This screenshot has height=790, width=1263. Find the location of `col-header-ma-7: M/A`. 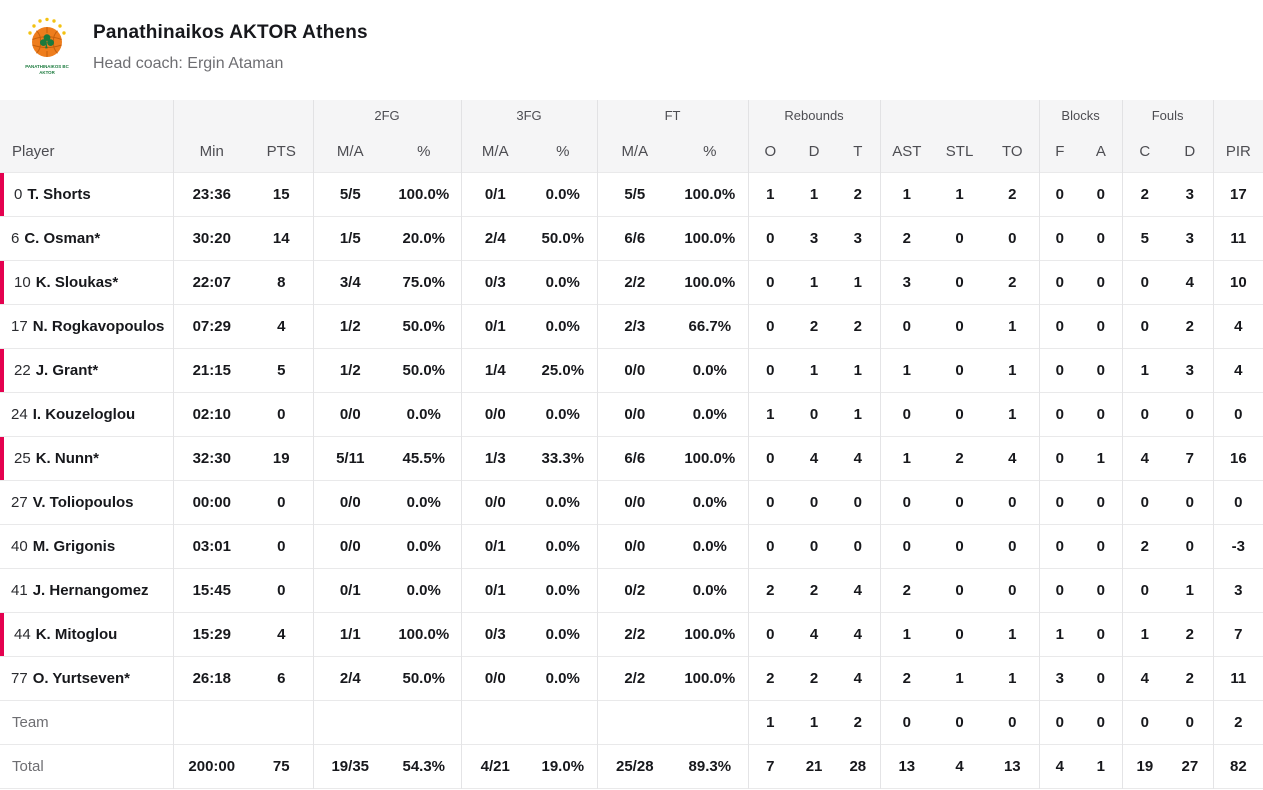

col-header-ma-7: M/A is located at coordinates (635, 151).